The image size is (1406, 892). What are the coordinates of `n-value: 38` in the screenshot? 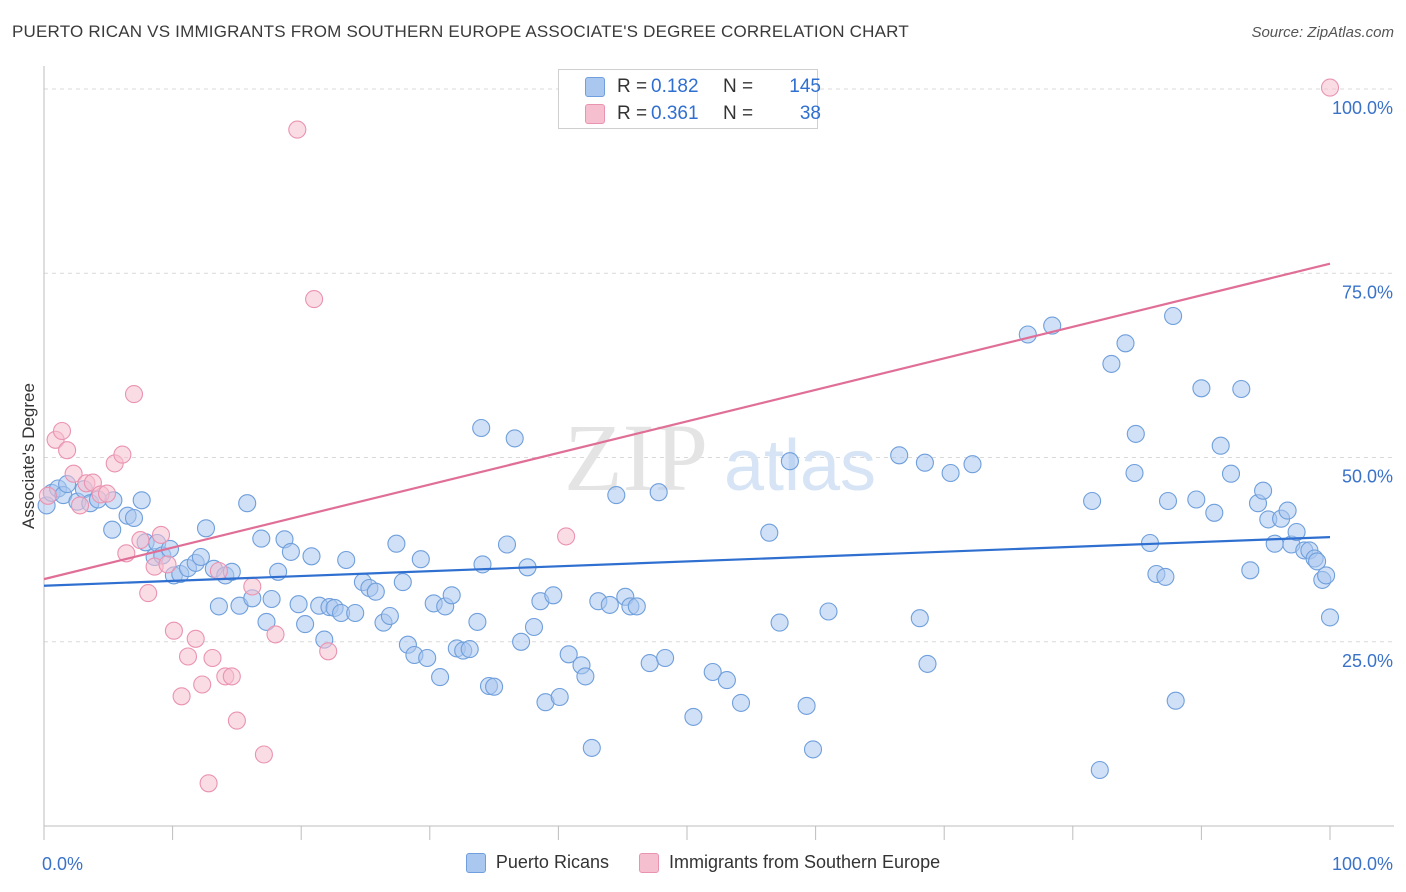 It's located at (810, 113).